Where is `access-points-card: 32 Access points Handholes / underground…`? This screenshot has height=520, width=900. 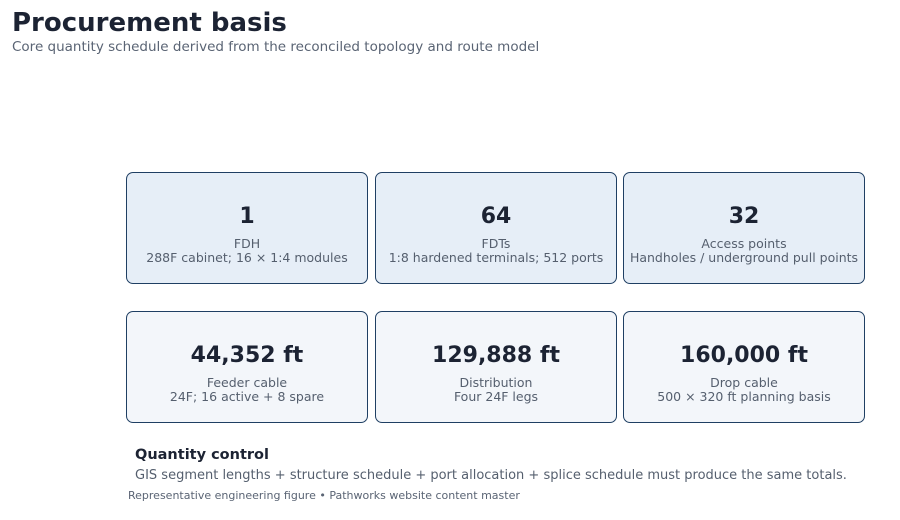 access-points-card: 32 Access points Handholes / underground… is located at coordinates (744, 228).